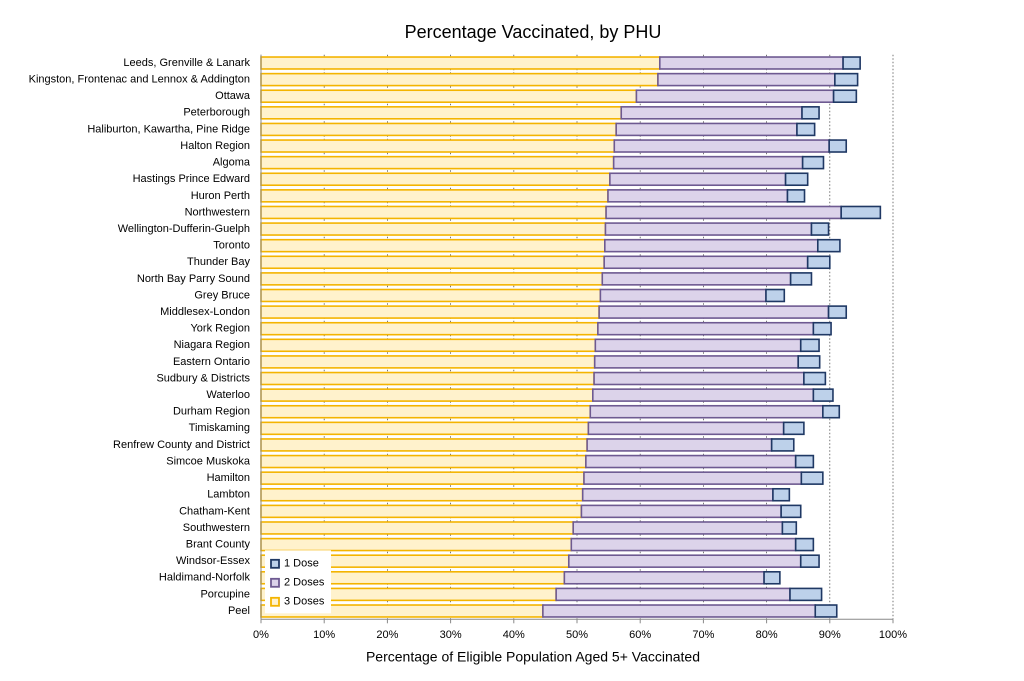  Describe the element at coordinates (228, 495) in the screenshot. I see `y-tick-label: Lambton` at that location.